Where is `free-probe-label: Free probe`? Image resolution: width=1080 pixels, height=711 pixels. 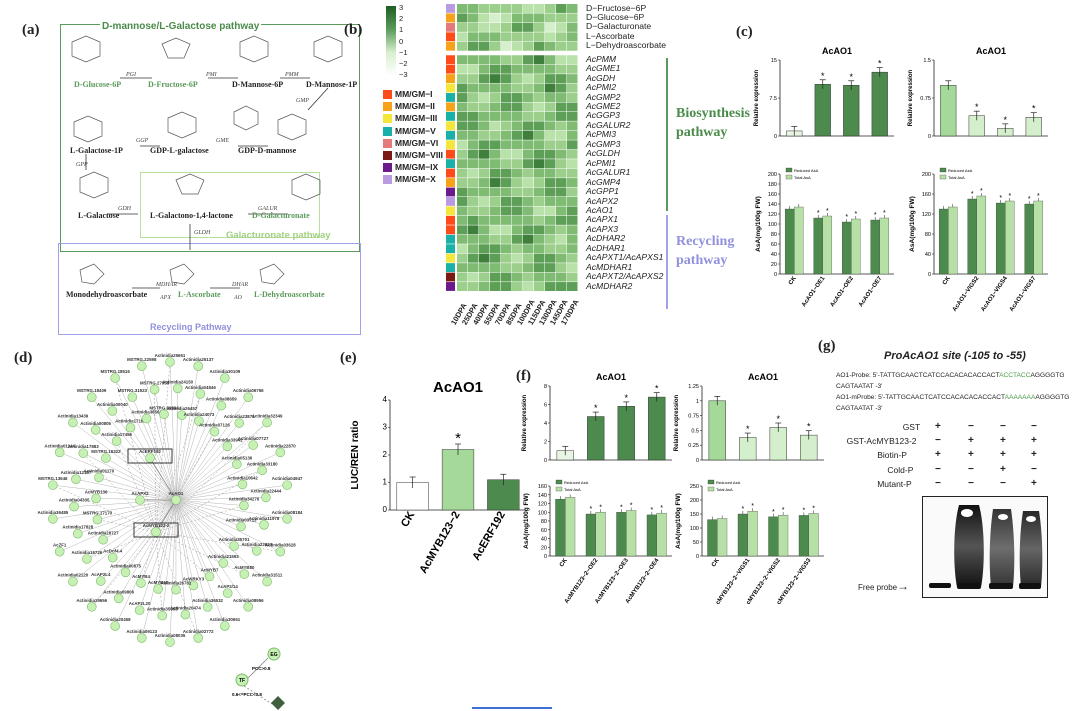
free-probe-label: Free probe is located at coordinates (878, 587).